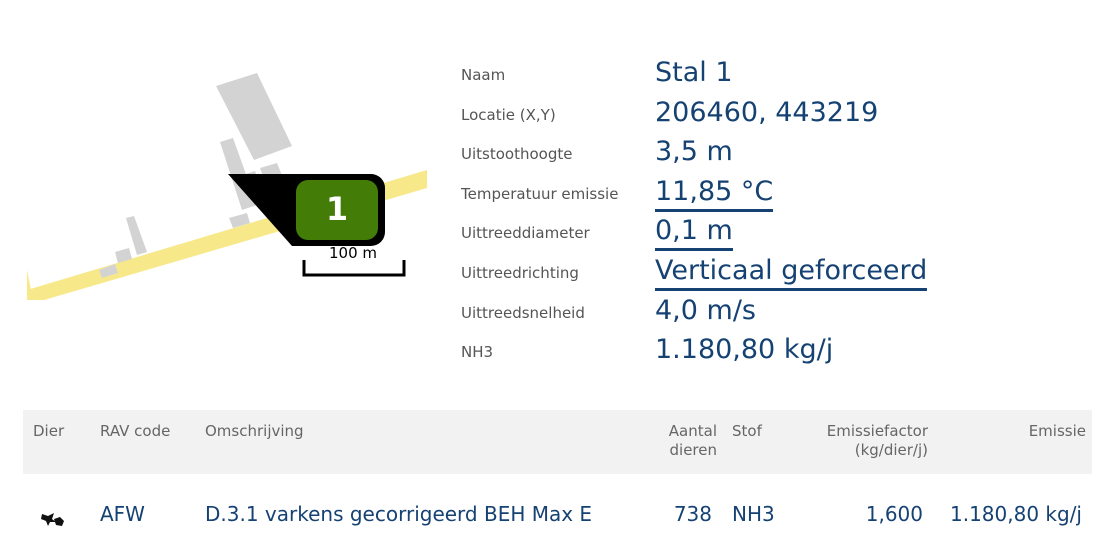  Describe the element at coordinates (254, 431) in the screenshot. I see `header-omschrijving: Omschrijving` at that location.